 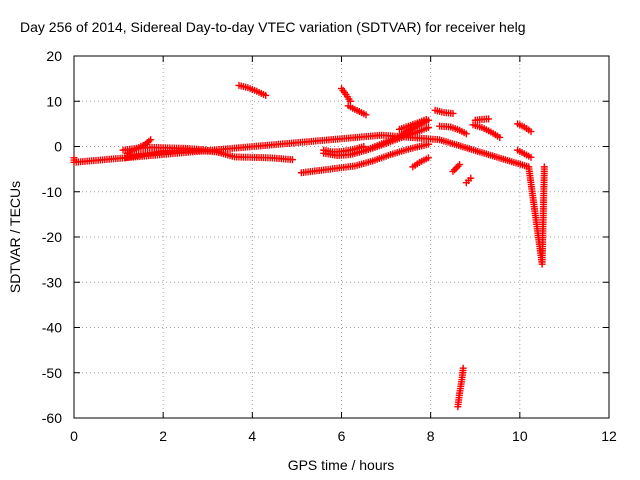 What do you see at coordinates (54, 56) in the screenshot?
I see `y-tick-label: 20` at bounding box center [54, 56].